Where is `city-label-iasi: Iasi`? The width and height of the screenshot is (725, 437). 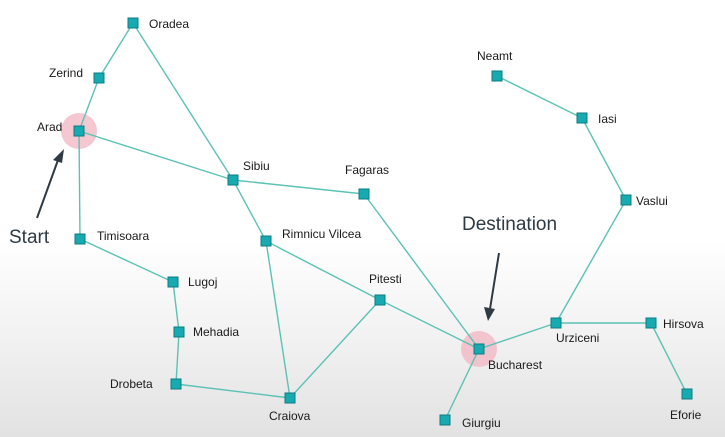 city-label-iasi: Iasi is located at coordinates (607, 119).